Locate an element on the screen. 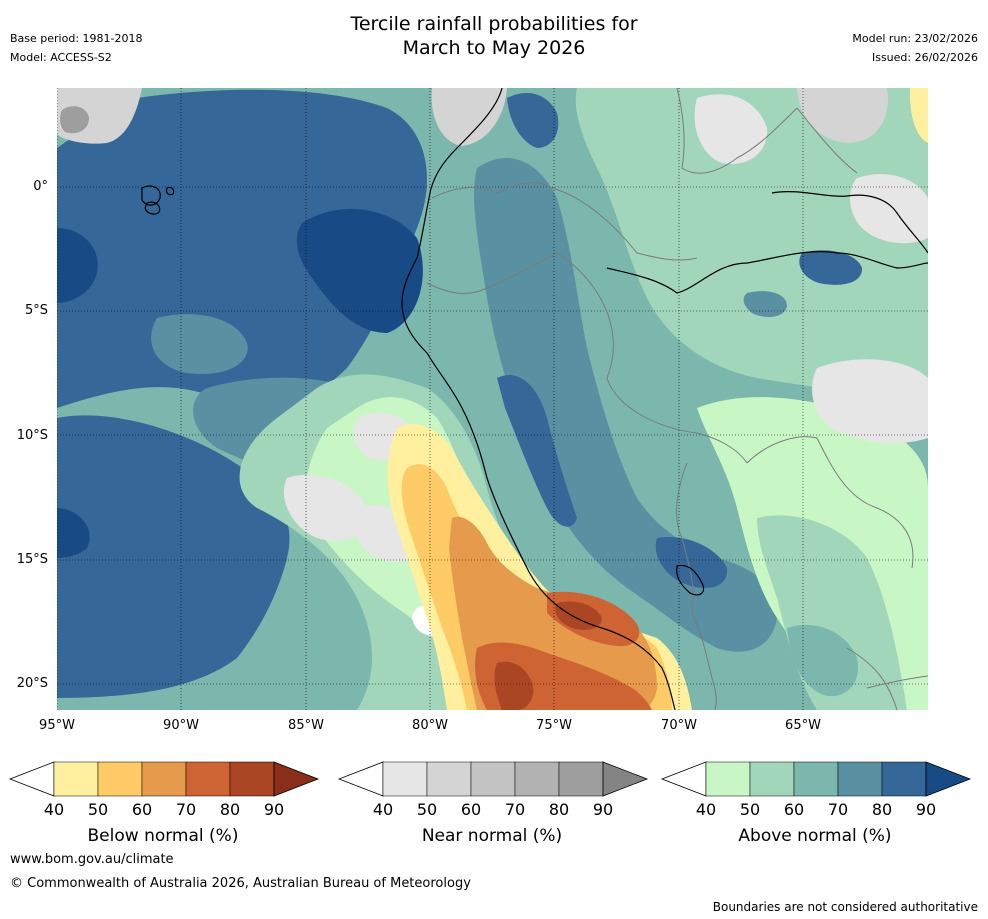  colorbar-below-label: Below normal (%) is located at coordinates (163, 836).